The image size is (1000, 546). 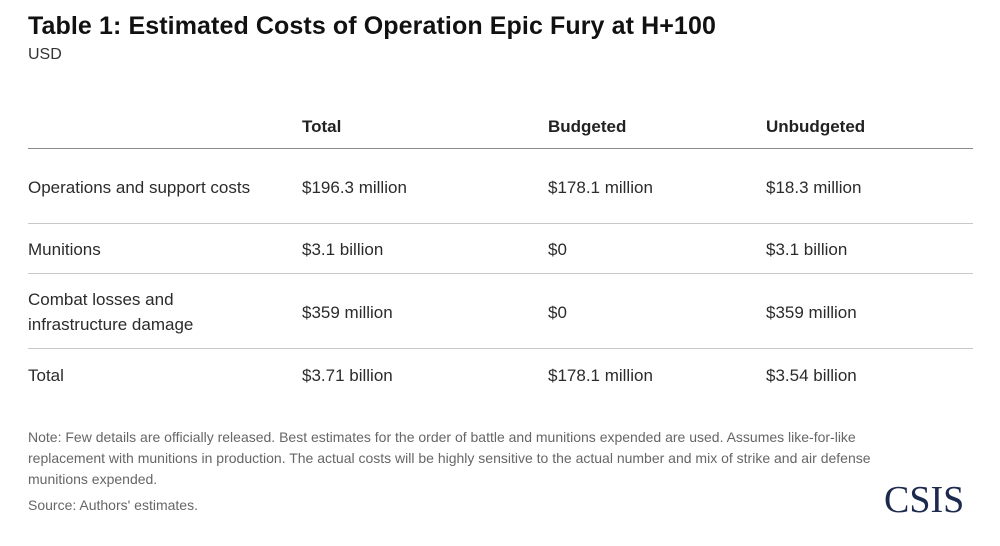 What do you see at coordinates (45, 54) in the screenshot?
I see `table-subtitle: USD` at bounding box center [45, 54].